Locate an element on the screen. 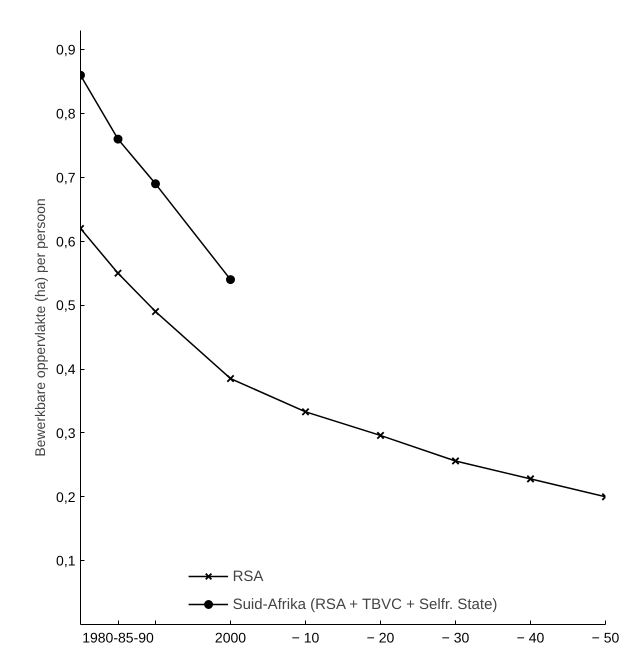  y-tick-label: 0,3 is located at coordinates (66, 432).